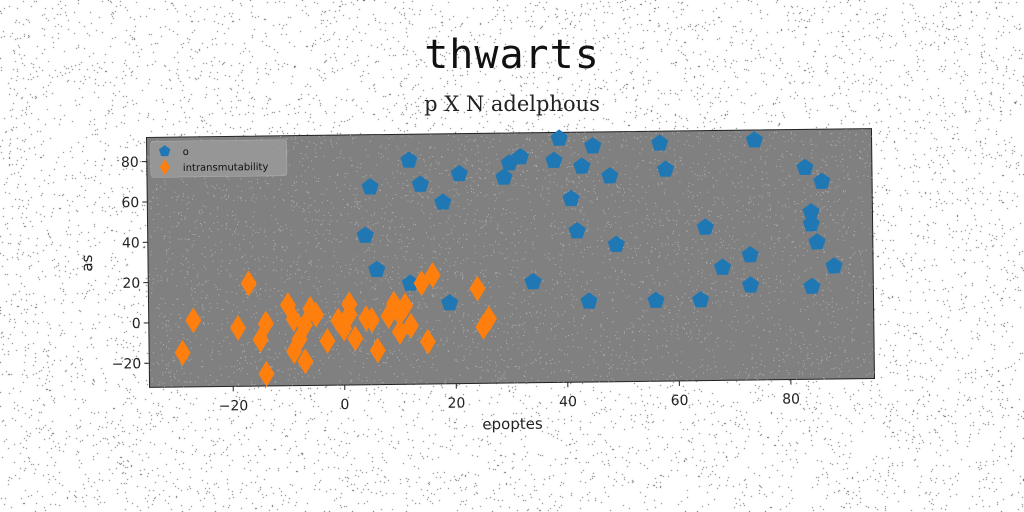 The height and width of the screenshot is (512, 1024). Describe the element at coordinates (136, 324) in the screenshot. I see `y-tick-label: 0` at that location.